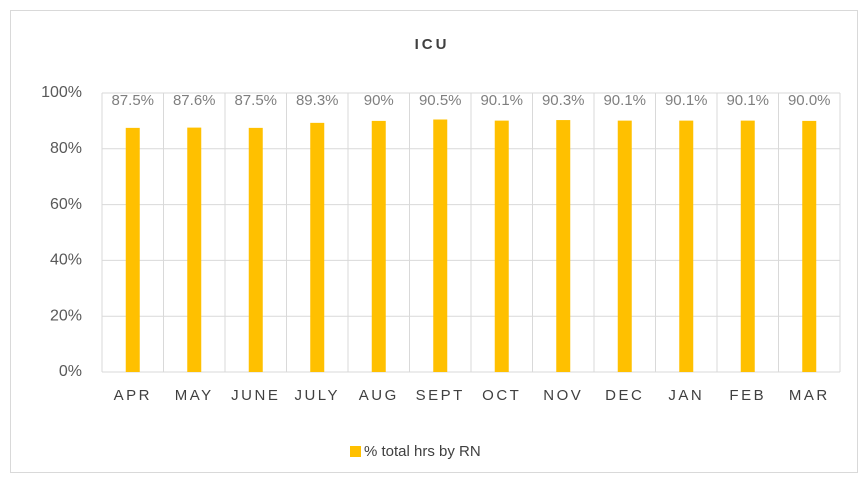 The height and width of the screenshot is (488, 865). Describe the element at coordinates (379, 395) in the screenshot. I see `x-tick-label: AUG` at that location.